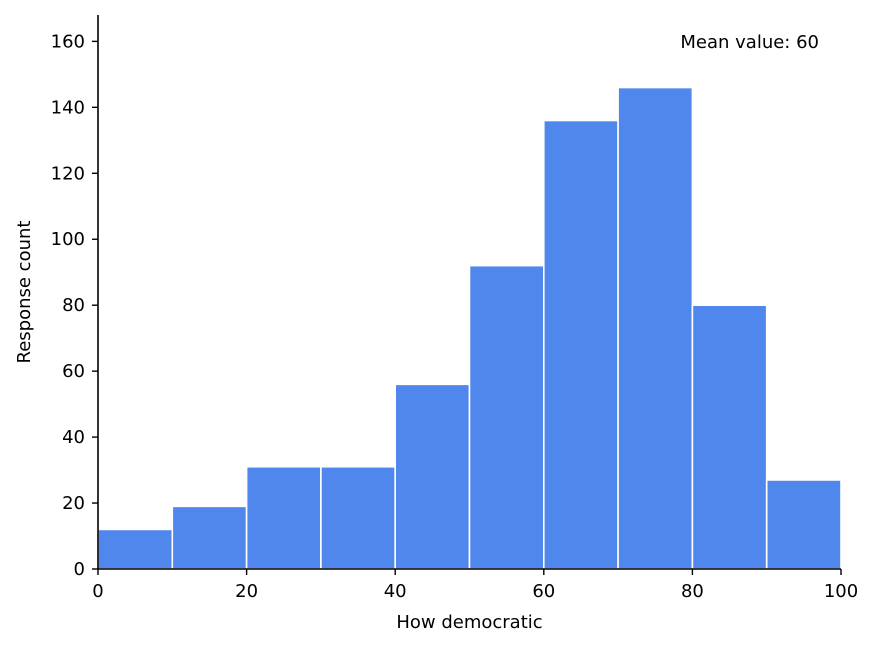 The height and width of the screenshot is (647, 876). What do you see at coordinates (475, 585) in the screenshot?
I see `x-axis-ticks: 0 20 40 60 80 100` at bounding box center [475, 585].